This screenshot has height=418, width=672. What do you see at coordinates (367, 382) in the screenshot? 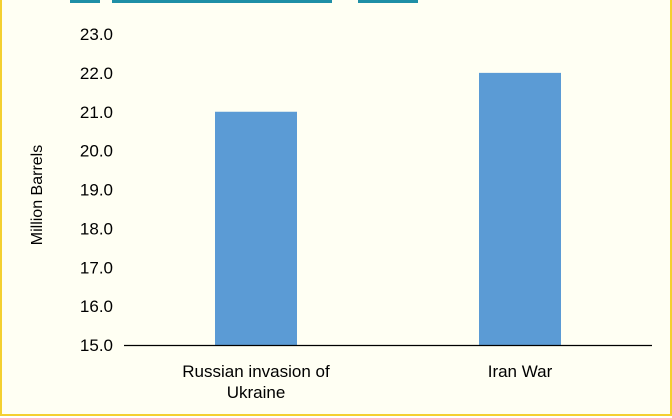
I see `x-axis-labels: Russian invasion of Ukraine Iran War` at bounding box center [367, 382].